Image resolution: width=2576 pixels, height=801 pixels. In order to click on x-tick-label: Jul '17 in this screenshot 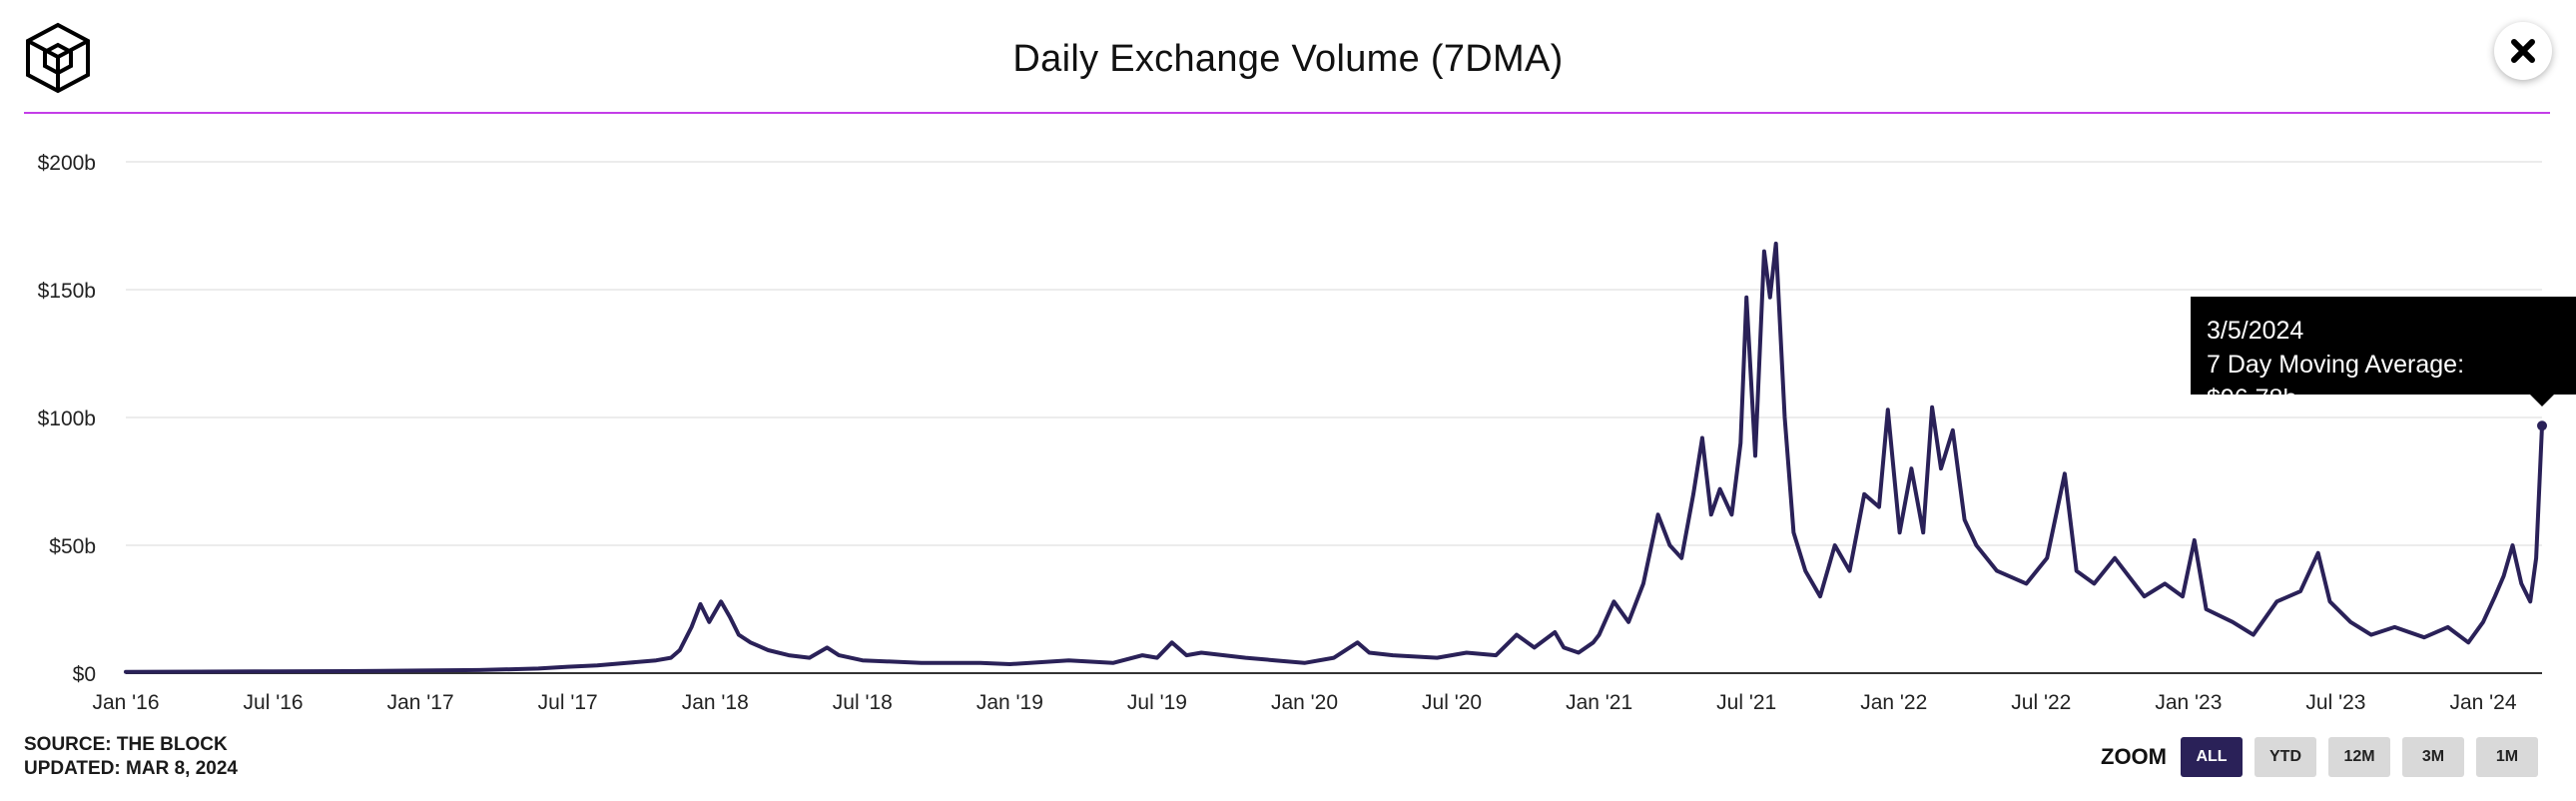, I will do `click(568, 702)`.